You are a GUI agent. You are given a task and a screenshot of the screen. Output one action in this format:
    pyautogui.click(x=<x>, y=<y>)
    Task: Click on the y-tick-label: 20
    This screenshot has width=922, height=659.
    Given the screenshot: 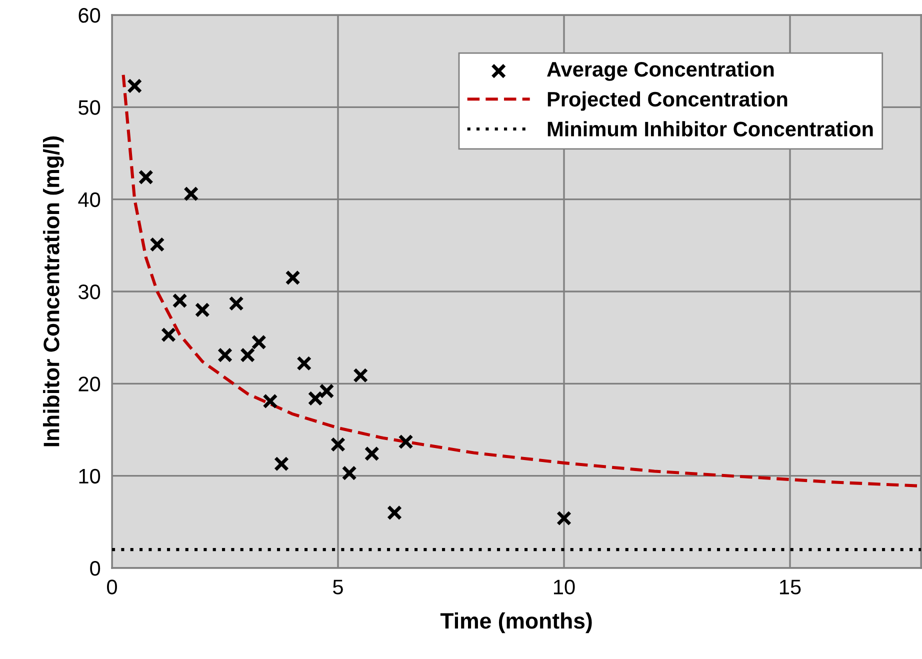 What is the action you would take?
    pyautogui.click(x=89, y=384)
    